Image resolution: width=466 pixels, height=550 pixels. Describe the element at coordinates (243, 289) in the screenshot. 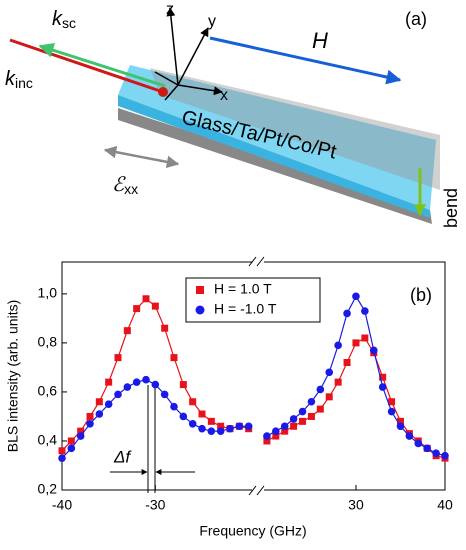

I see `legend-label: H = 1.0 T` at that location.